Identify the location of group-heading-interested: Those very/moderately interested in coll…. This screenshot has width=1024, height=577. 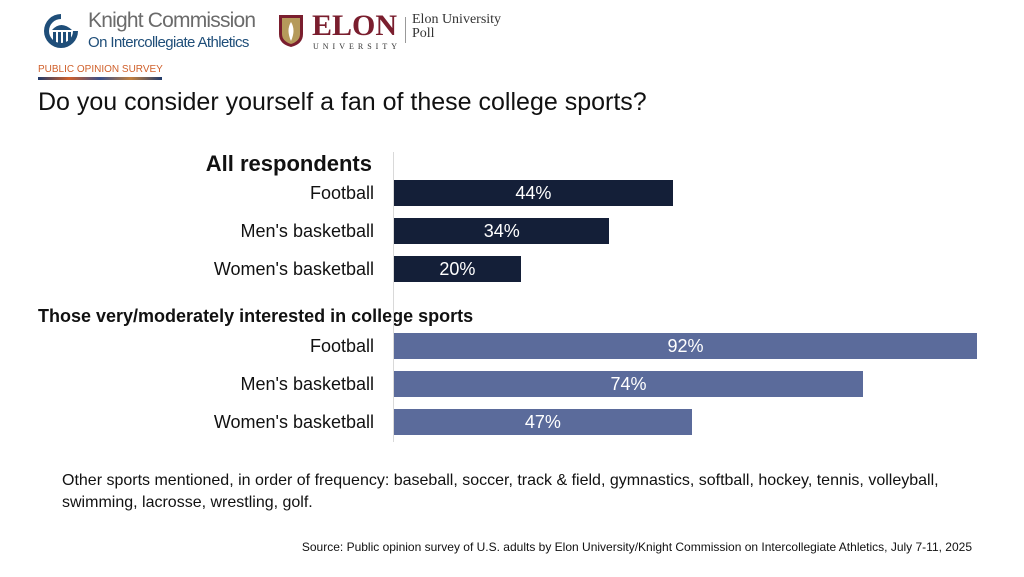
(256, 316).